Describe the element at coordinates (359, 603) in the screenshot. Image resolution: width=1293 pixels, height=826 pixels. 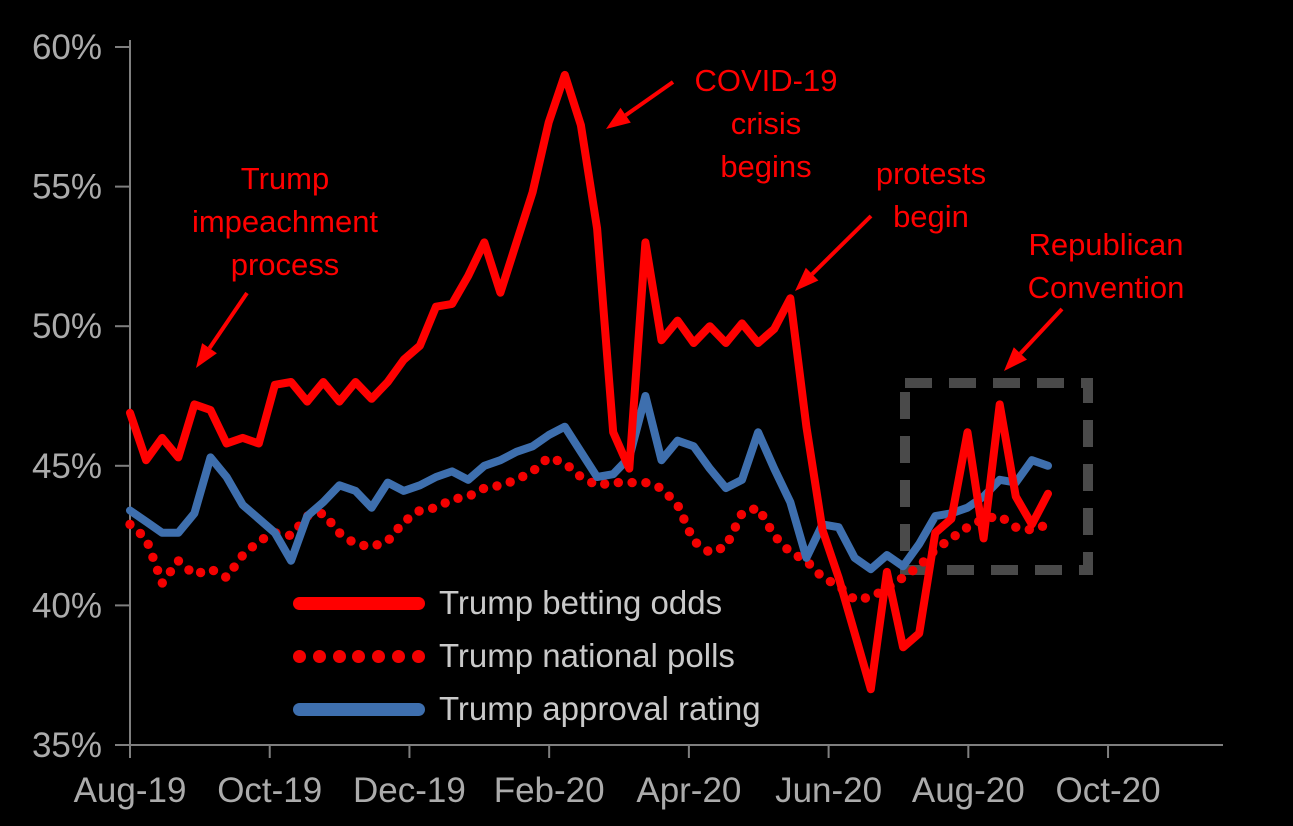
I see `betting-odds-line-swatch` at that location.